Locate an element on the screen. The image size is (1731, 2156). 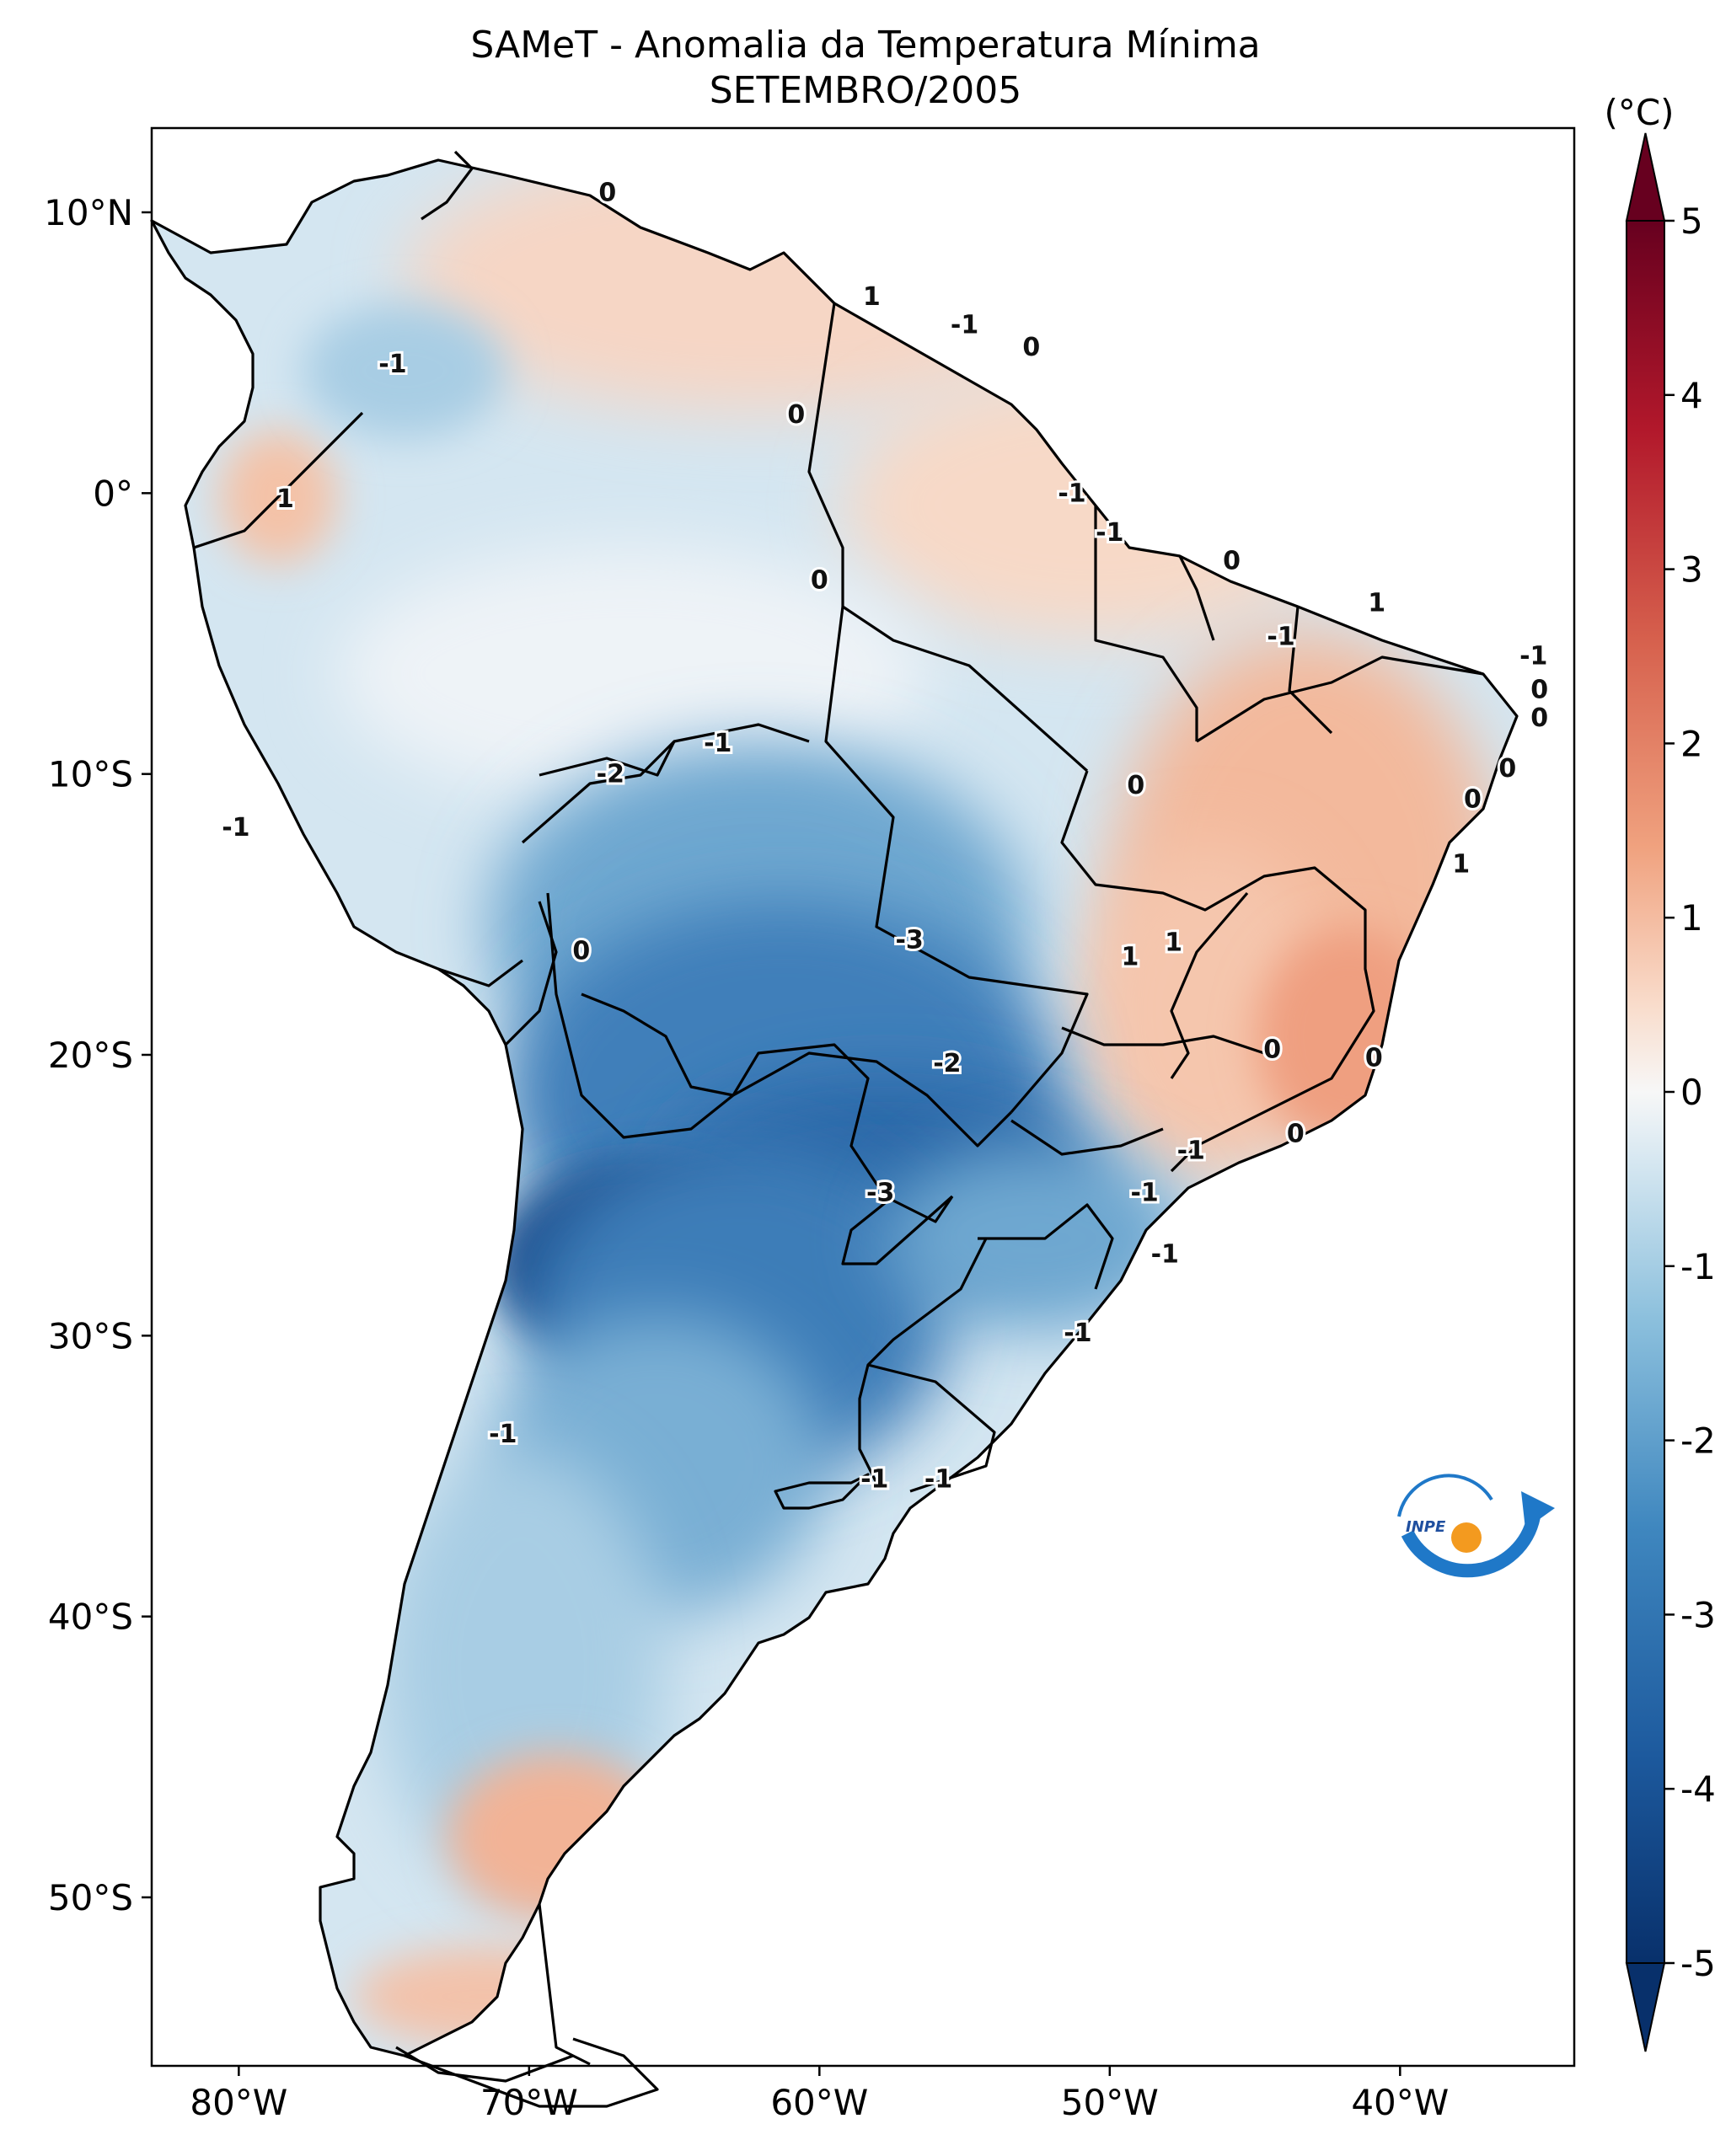
x-tick-label: 70°W is located at coordinates (529, 2102).